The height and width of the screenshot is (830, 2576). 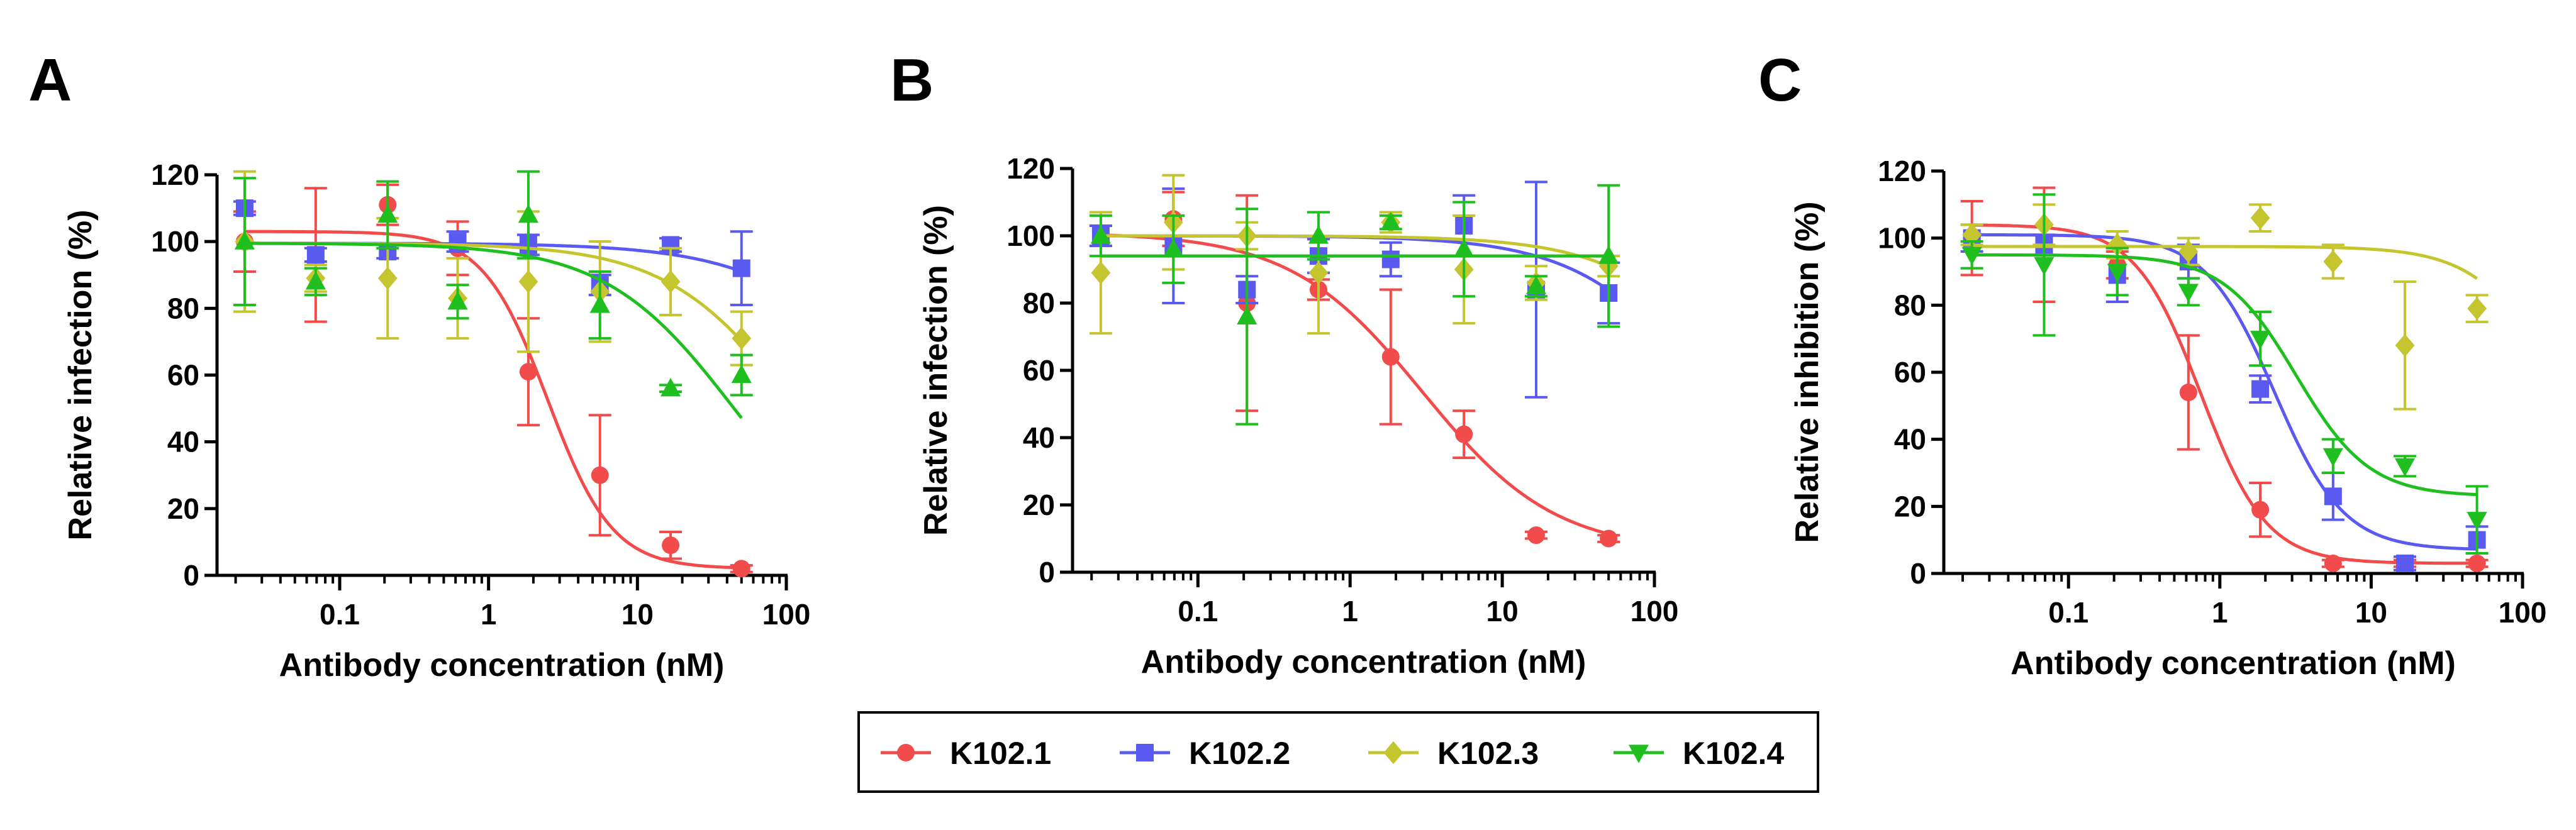 What do you see at coordinates (1338, 752) in the screenshot?
I see `legend: K102.1 K102.2 K102.3 K102.4` at bounding box center [1338, 752].